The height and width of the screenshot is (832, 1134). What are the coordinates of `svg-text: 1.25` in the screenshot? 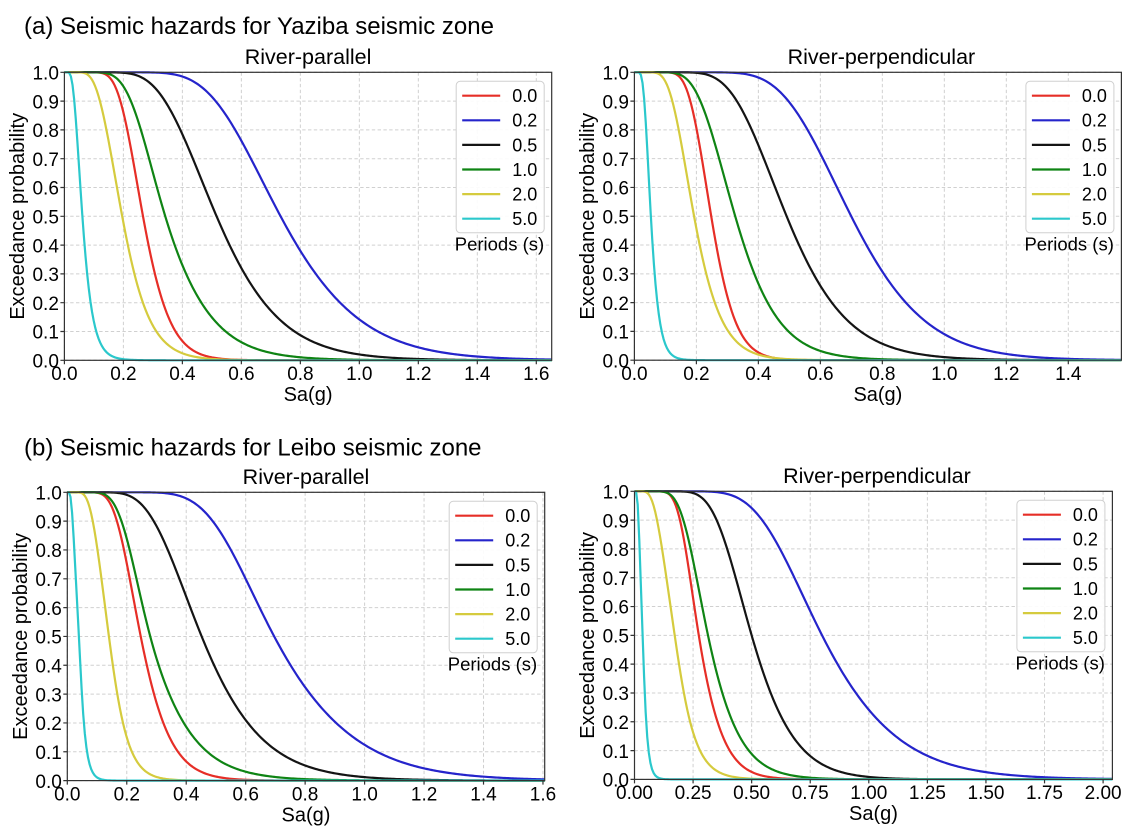 It's located at (927, 793).